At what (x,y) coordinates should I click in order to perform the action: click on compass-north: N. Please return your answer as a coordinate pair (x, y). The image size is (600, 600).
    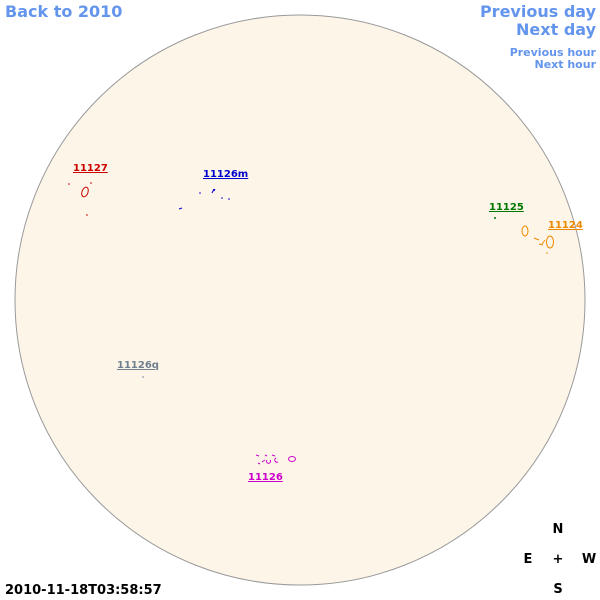
    Looking at the image, I should click on (558, 529).